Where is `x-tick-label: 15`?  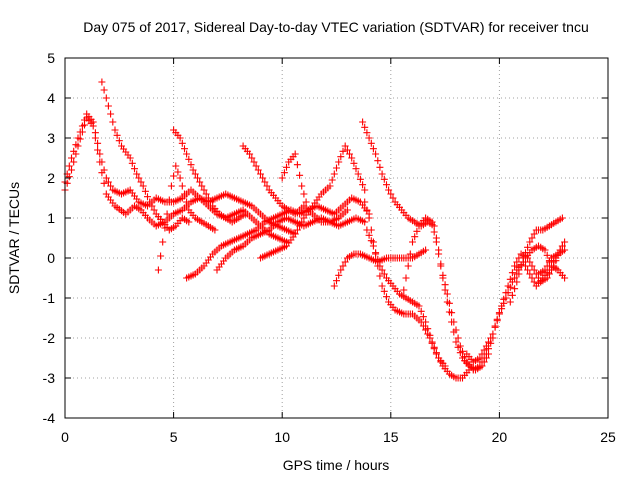 x-tick-label: 15 is located at coordinates (391, 437).